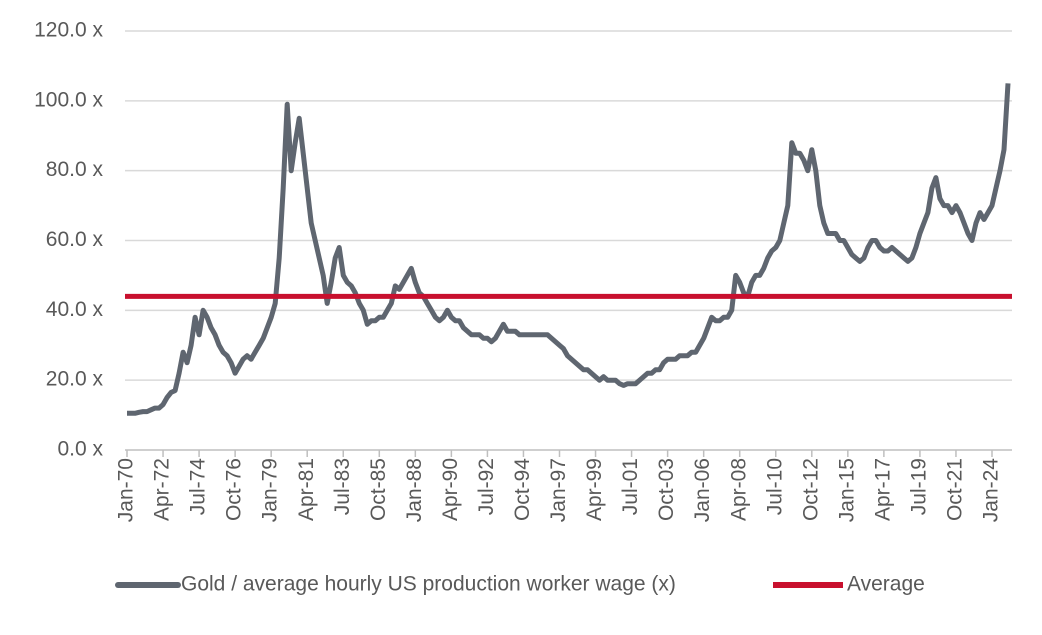 This screenshot has height=635, width=1042. Describe the element at coordinates (306, 489) in the screenshot. I see `x-tick-label: Apr-81` at that location.